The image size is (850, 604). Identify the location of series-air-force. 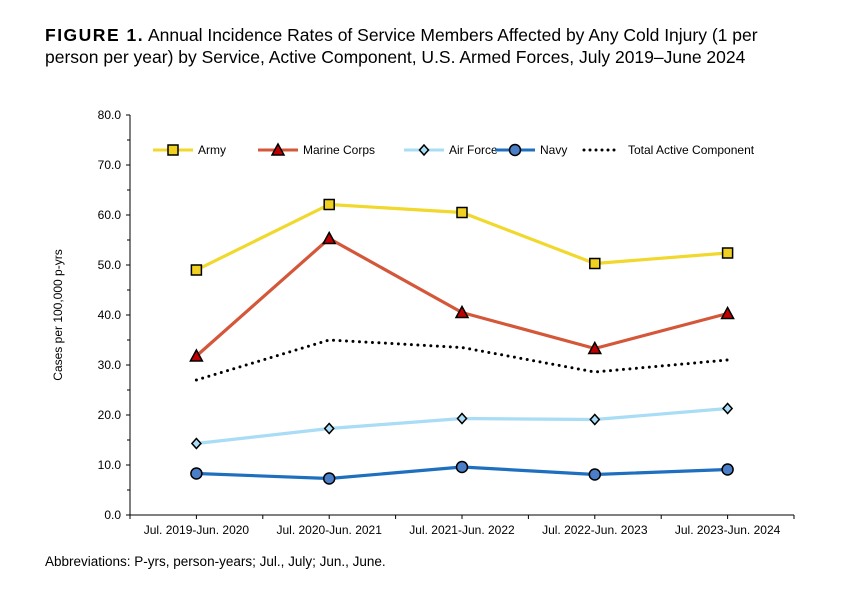
(462, 426).